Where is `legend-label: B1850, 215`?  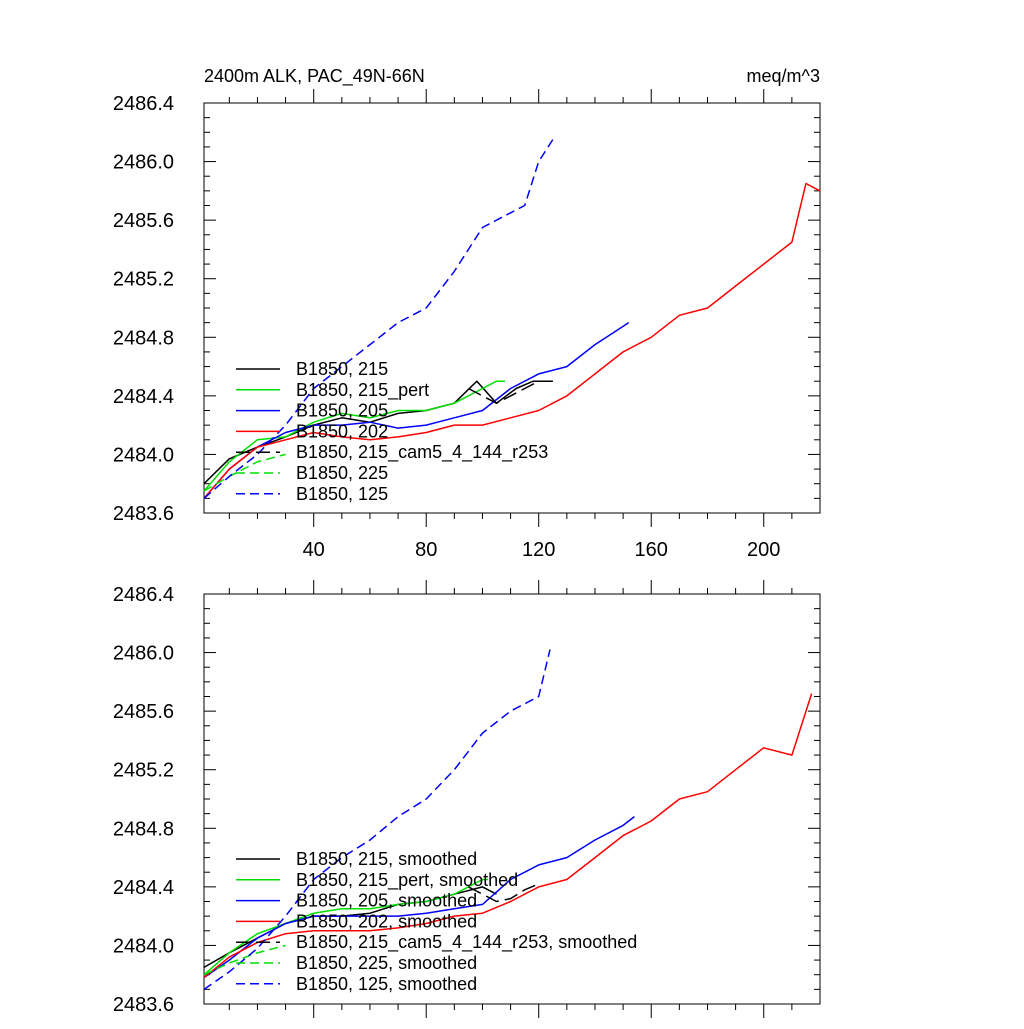 legend-label: B1850, 215 is located at coordinates (342, 369).